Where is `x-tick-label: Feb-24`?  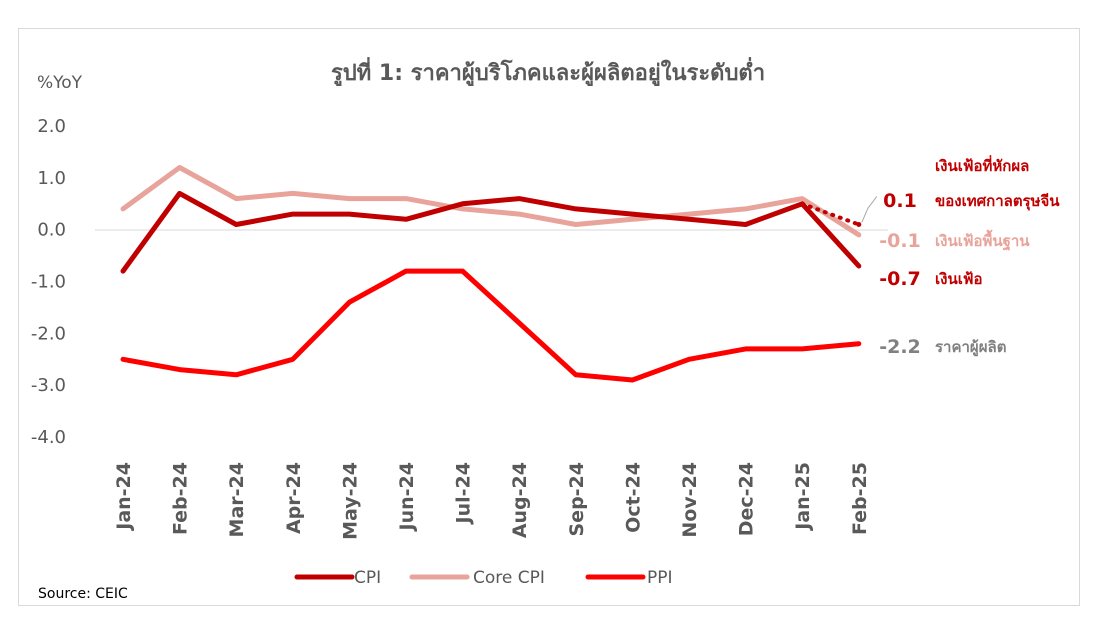
x-tick-label: Feb-24 is located at coordinates (181, 498).